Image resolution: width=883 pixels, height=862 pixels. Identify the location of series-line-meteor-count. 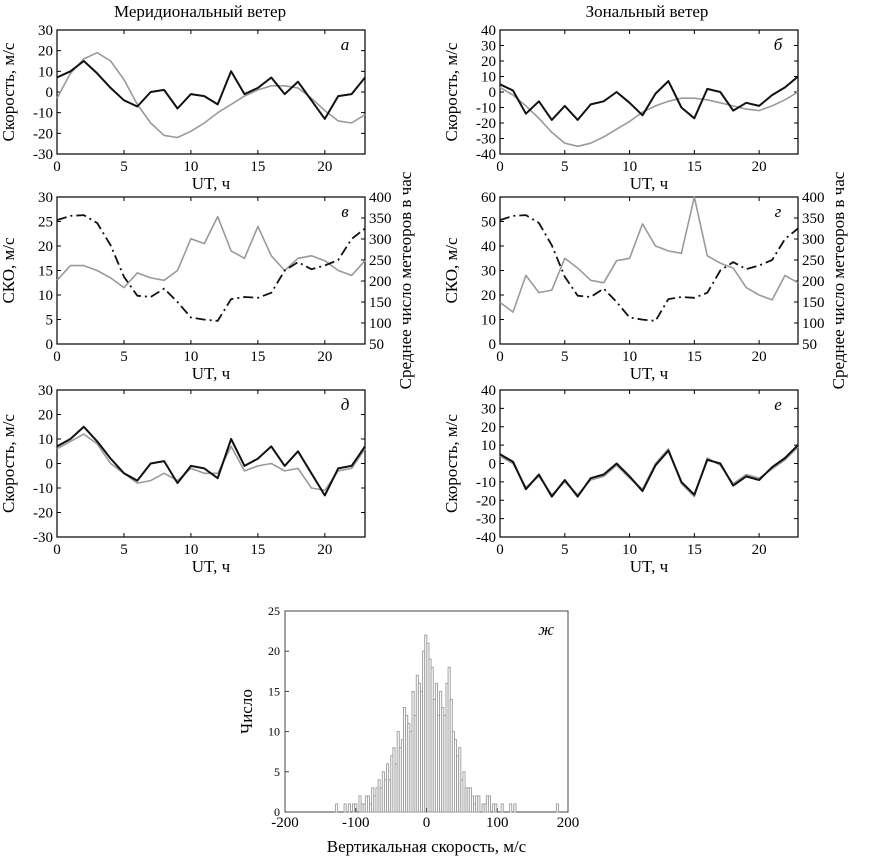
(649, 268).